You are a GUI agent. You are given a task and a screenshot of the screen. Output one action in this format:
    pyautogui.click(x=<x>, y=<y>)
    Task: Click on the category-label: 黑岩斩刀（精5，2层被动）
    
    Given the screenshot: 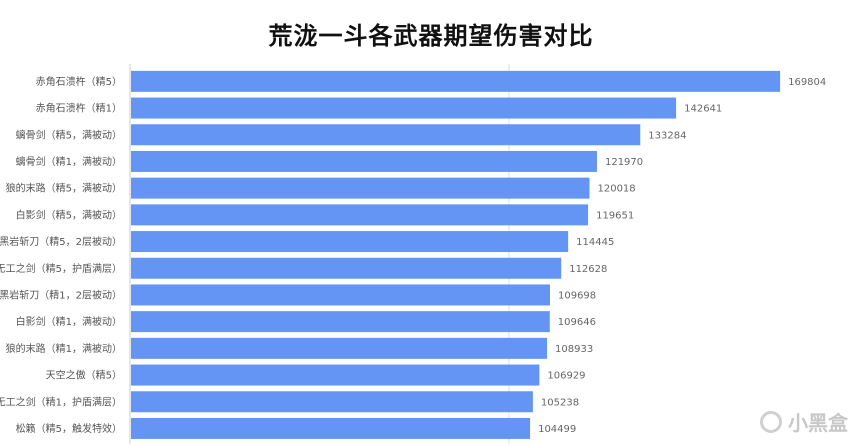 What is the action you would take?
    pyautogui.click(x=61, y=241)
    